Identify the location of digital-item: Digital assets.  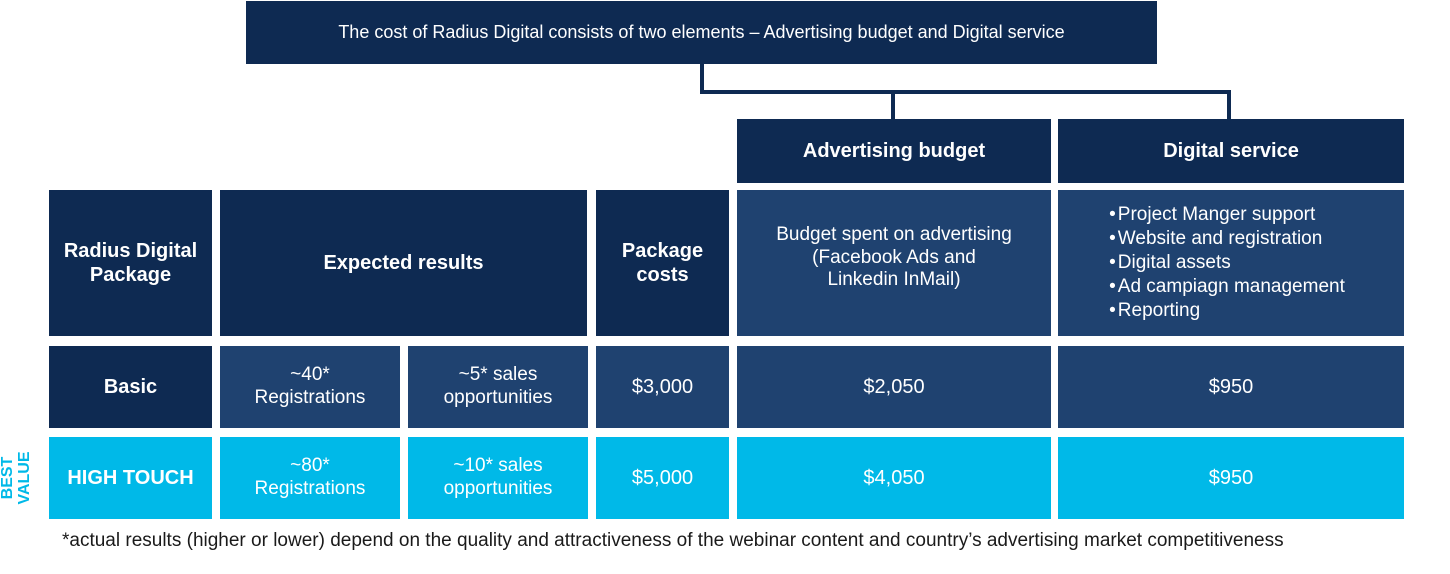
(1227, 263).